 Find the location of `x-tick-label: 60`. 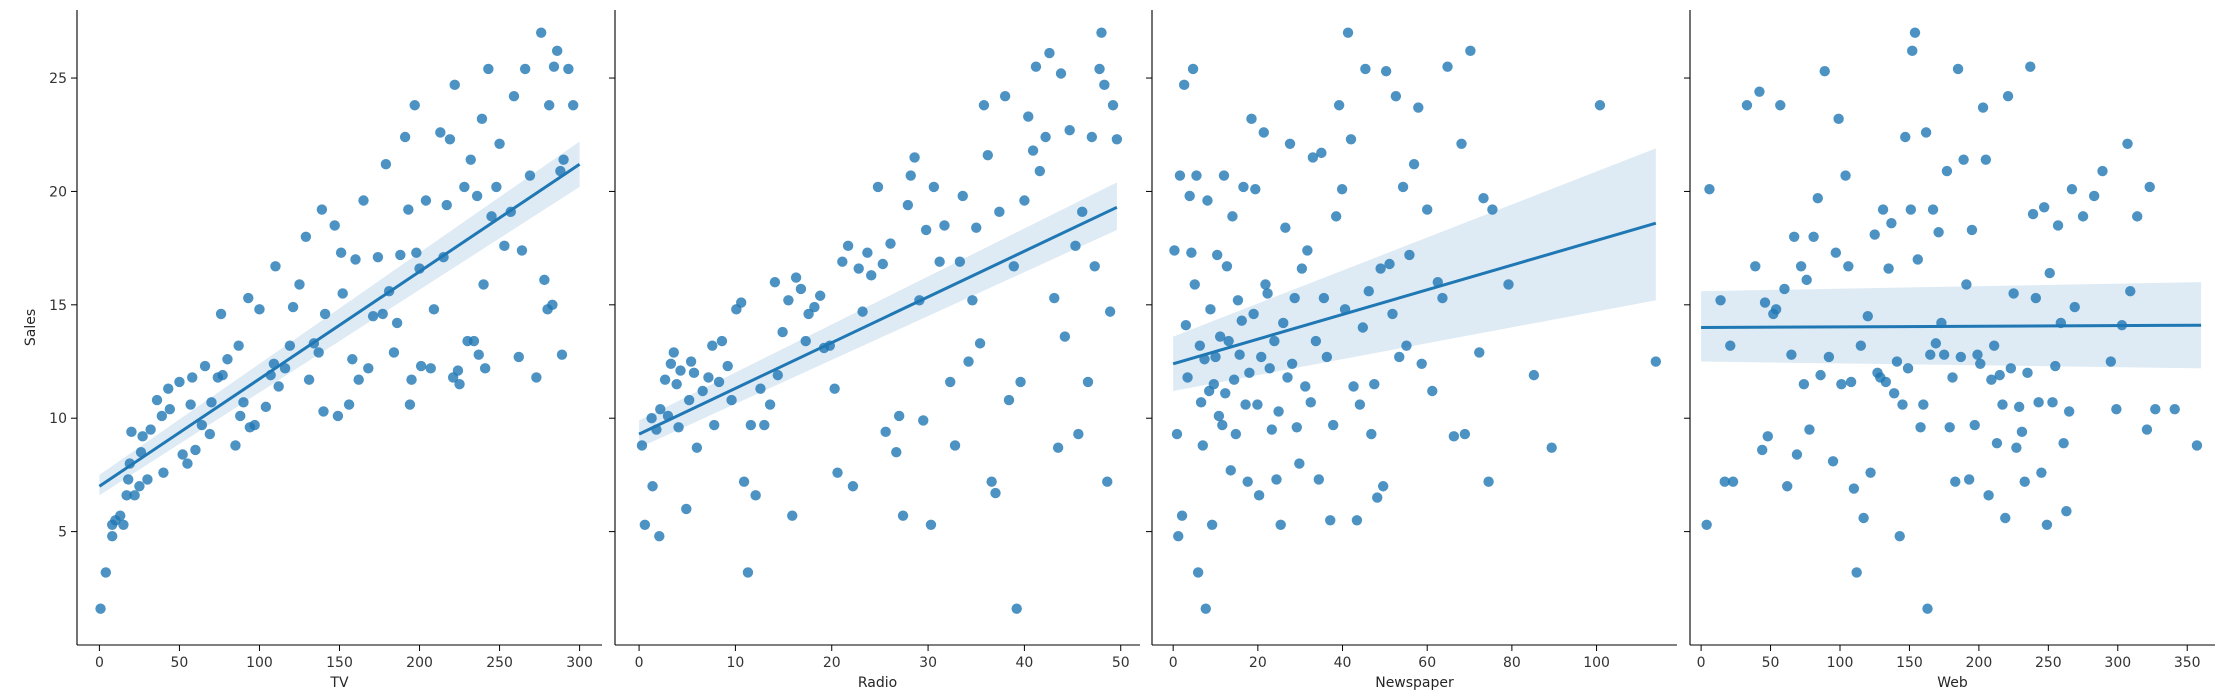

x-tick-label: 60 is located at coordinates (1427, 663).